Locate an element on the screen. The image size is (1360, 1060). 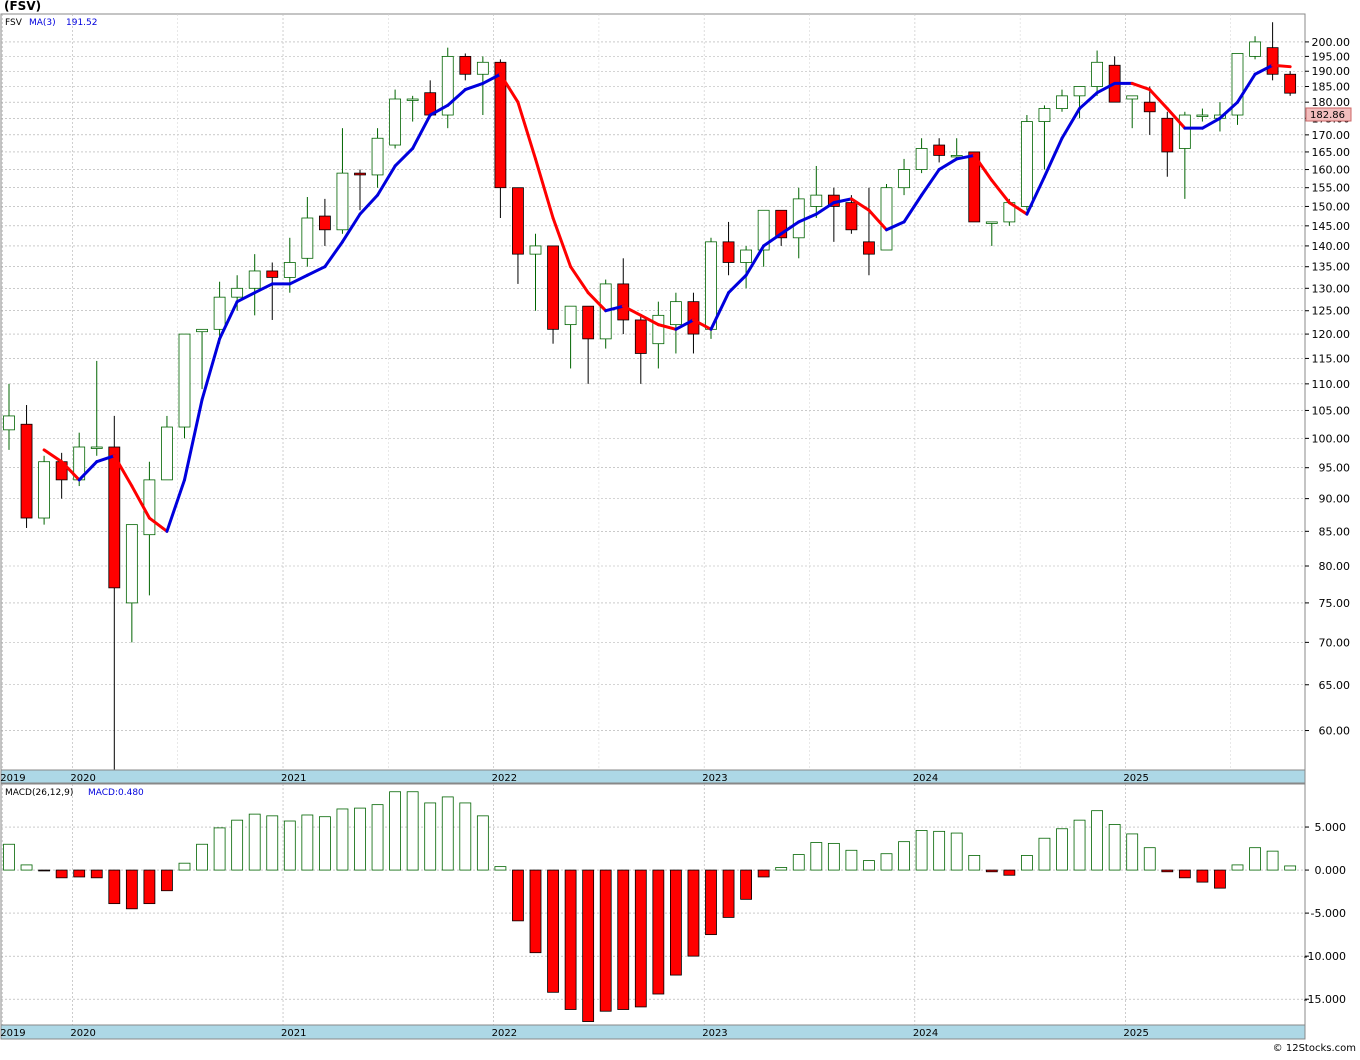
price-tick-label: 110.00 is located at coordinates (1331, 384).